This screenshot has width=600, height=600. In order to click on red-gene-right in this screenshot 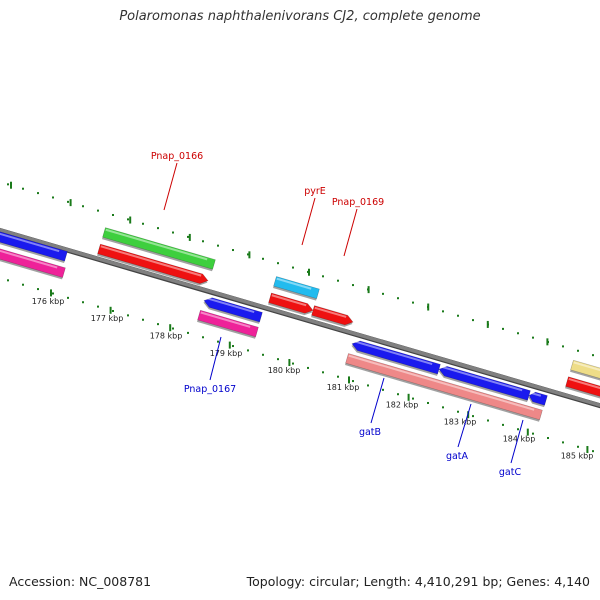, I will do `click(582, 389)`.